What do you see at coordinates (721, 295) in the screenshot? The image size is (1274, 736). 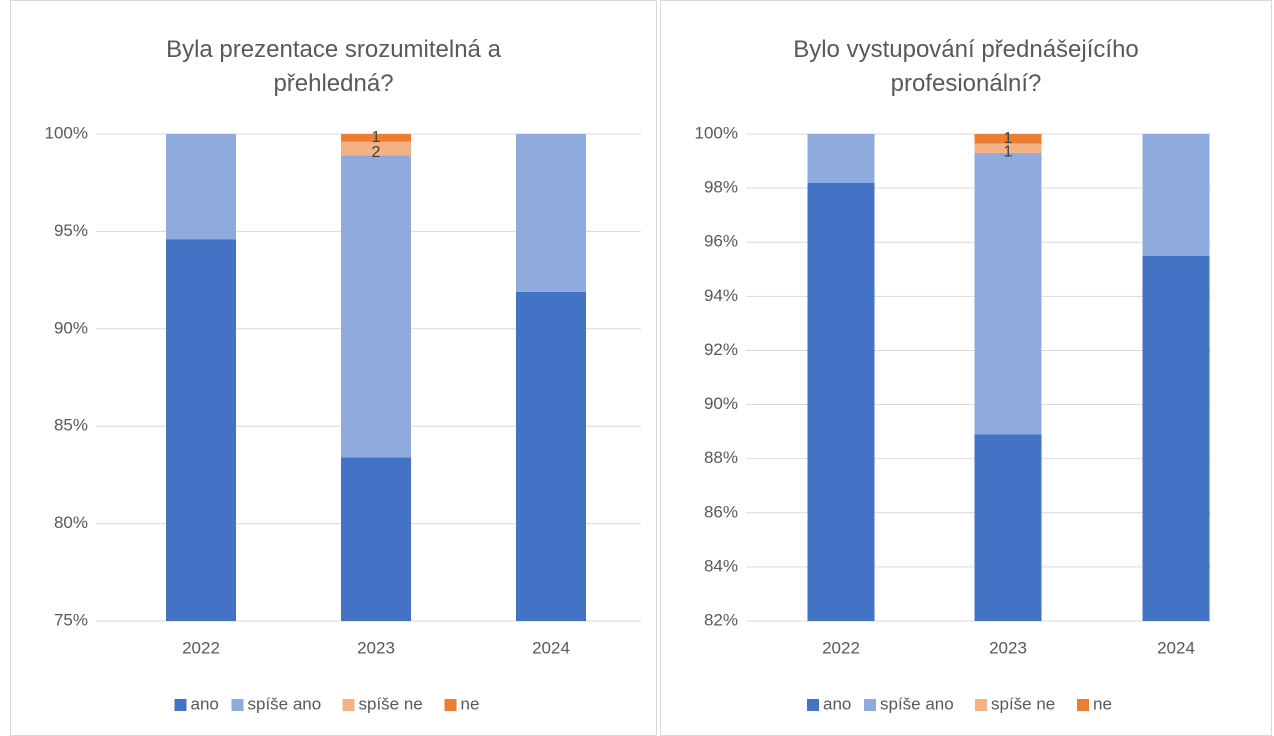 I see `y-tick-label: 94%` at bounding box center [721, 295].